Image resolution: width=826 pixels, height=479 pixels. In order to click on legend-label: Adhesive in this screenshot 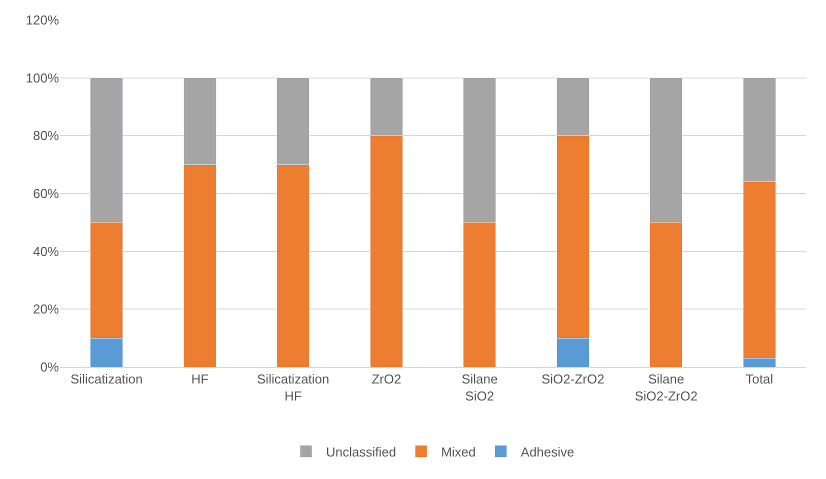, I will do `click(547, 452)`.